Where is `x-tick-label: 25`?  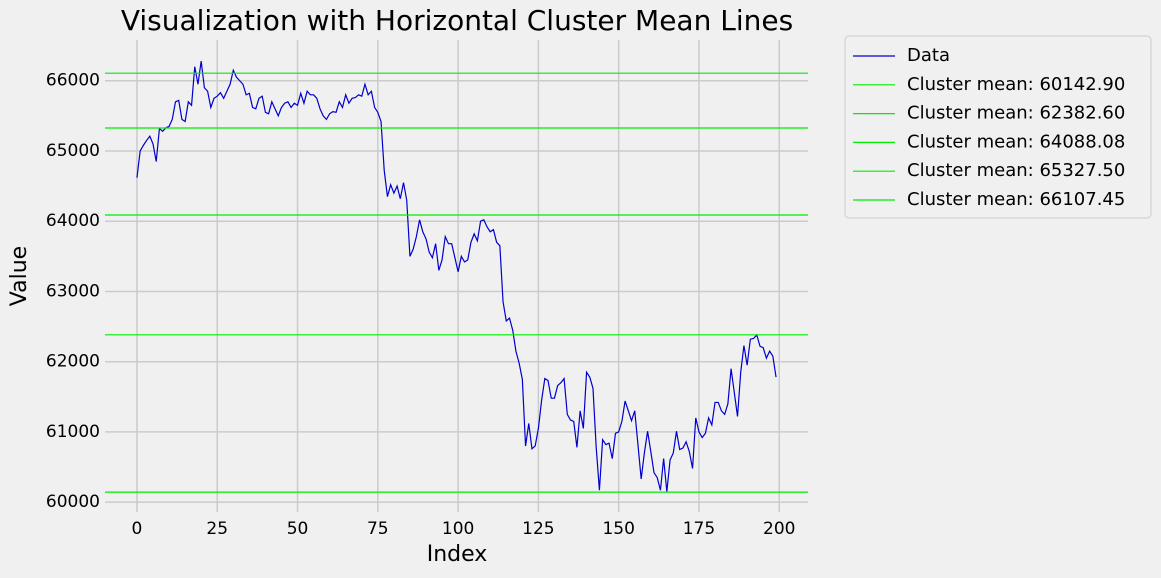 x-tick-label: 25 is located at coordinates (217, 529).